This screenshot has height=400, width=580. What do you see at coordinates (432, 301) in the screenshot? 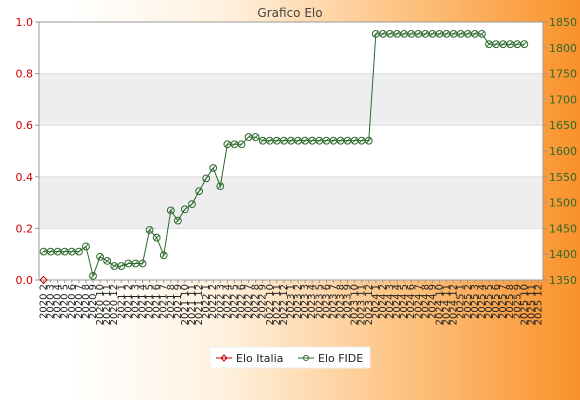
I see `x-axis-tick-label: 2024 9` at bounding box center [432, 301].